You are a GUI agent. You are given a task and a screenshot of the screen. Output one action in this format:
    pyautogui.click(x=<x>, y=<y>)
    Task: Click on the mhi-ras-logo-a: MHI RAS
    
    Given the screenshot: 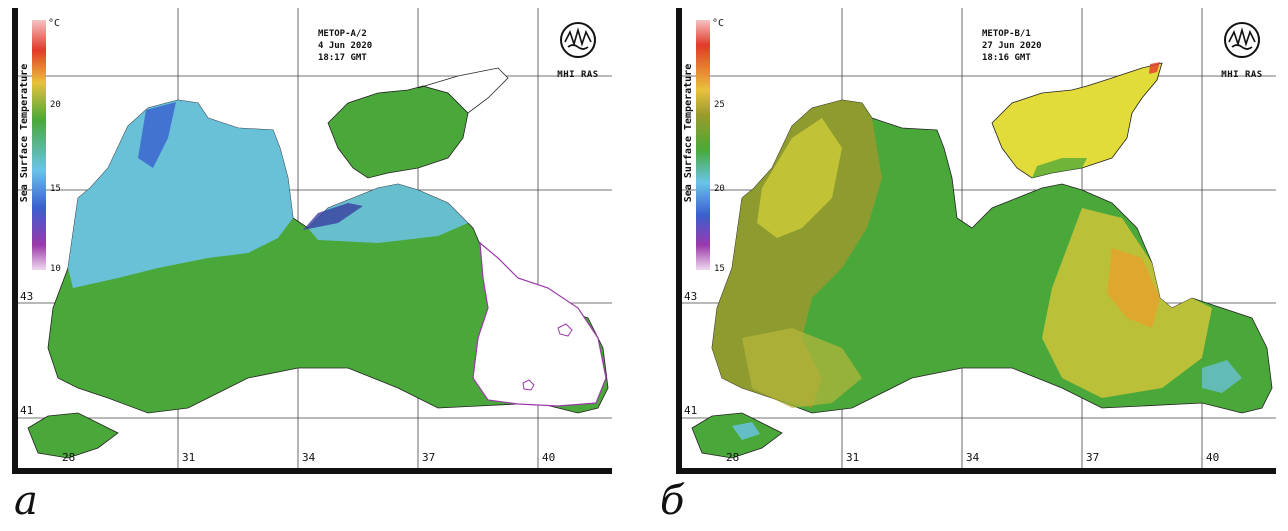 What is the action you would take?
    pyautogui.click(x=578, y=50)
    